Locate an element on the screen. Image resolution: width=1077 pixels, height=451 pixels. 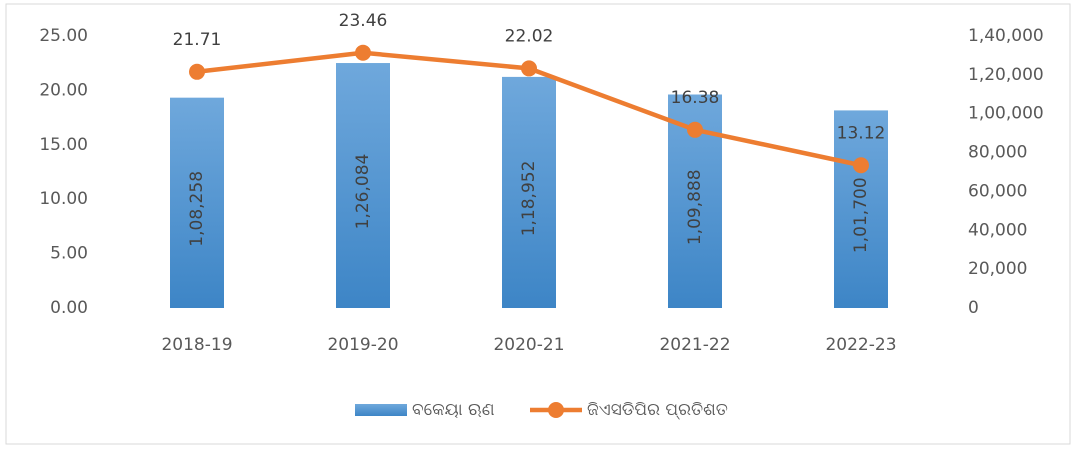
x-tick-label: 2018-19 is located at coordinates (196, 345).